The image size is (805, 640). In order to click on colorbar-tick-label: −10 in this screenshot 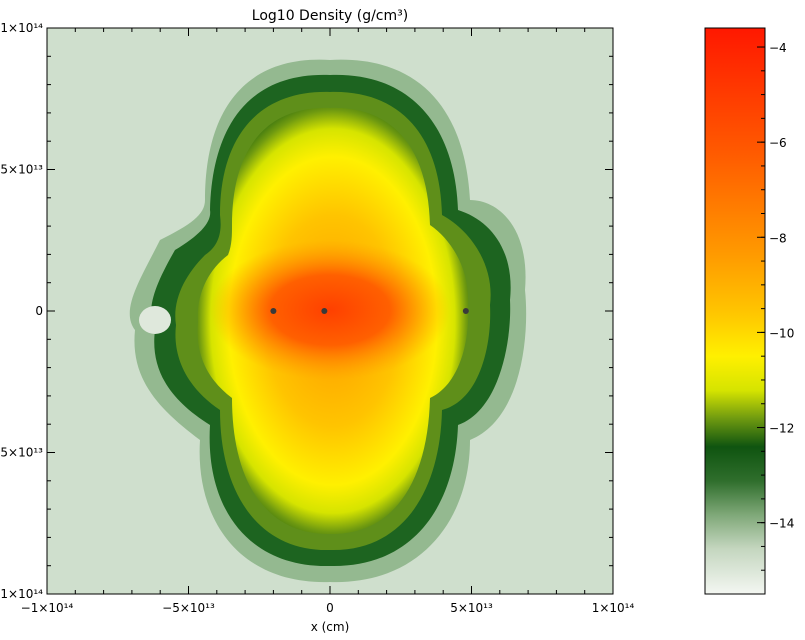, I will do `click(781, 333)`.